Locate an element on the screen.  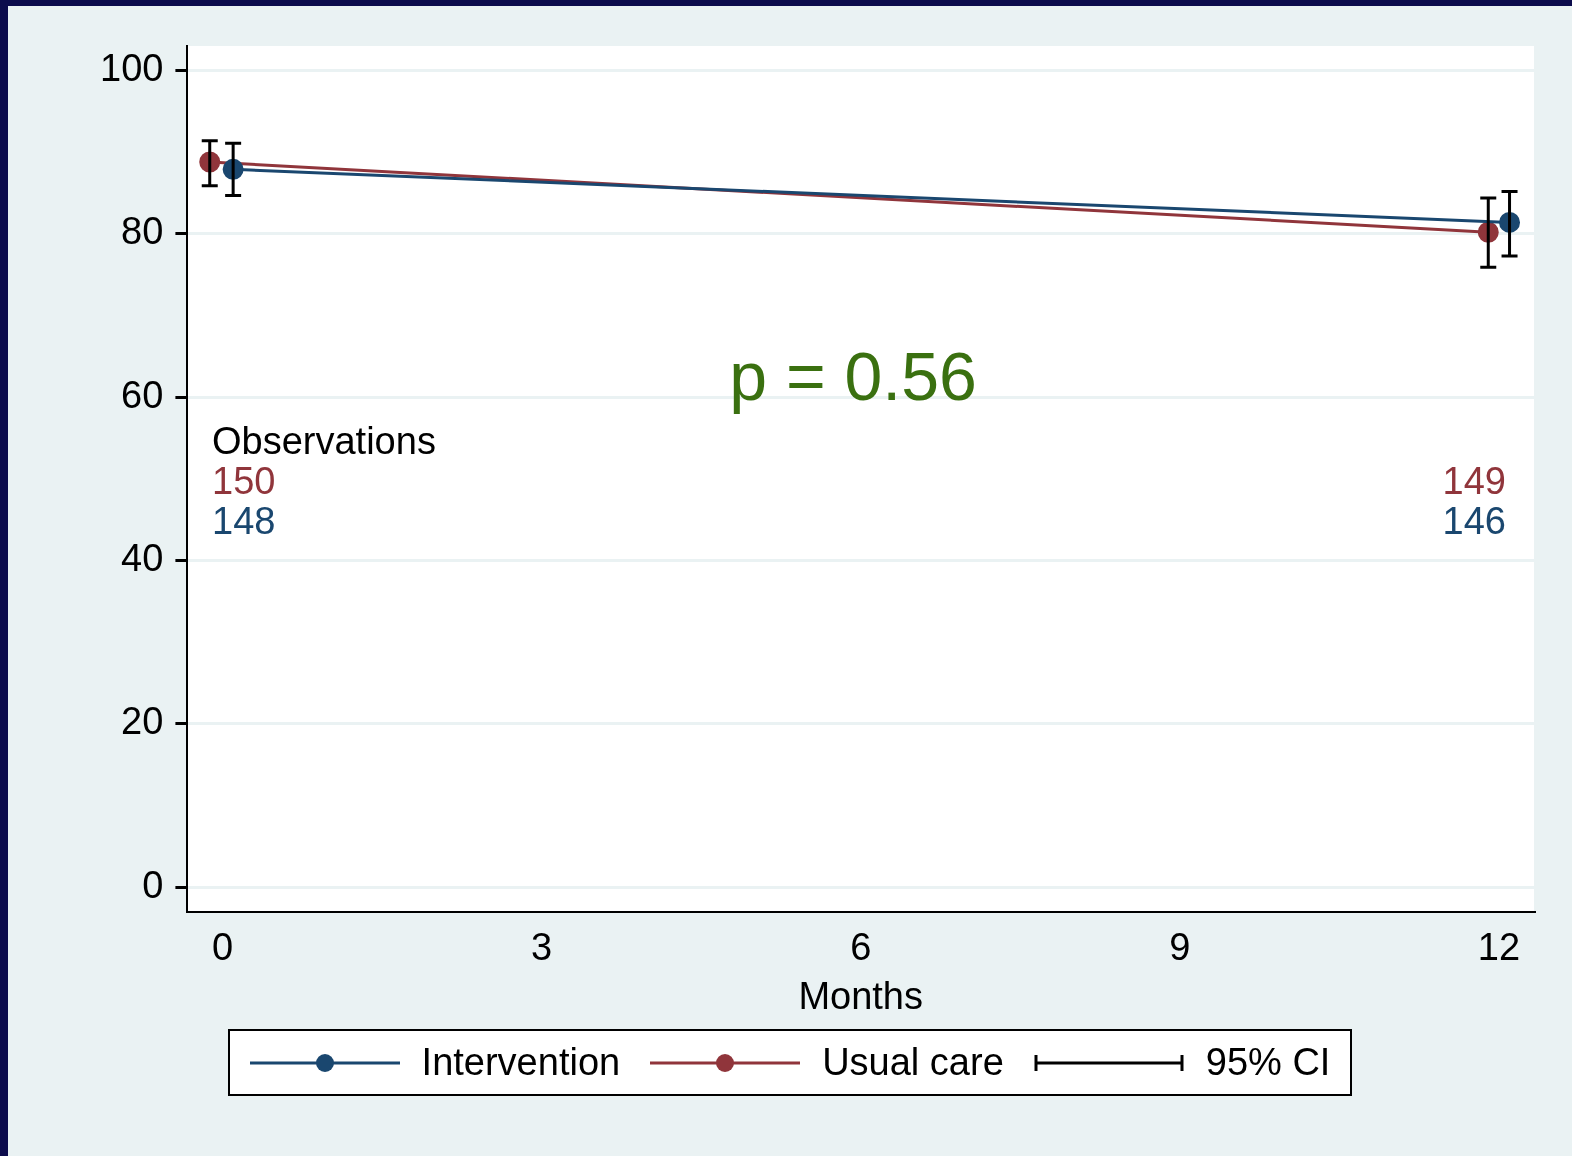
y-tick-label: 40 is located at coordinates (142, 558).